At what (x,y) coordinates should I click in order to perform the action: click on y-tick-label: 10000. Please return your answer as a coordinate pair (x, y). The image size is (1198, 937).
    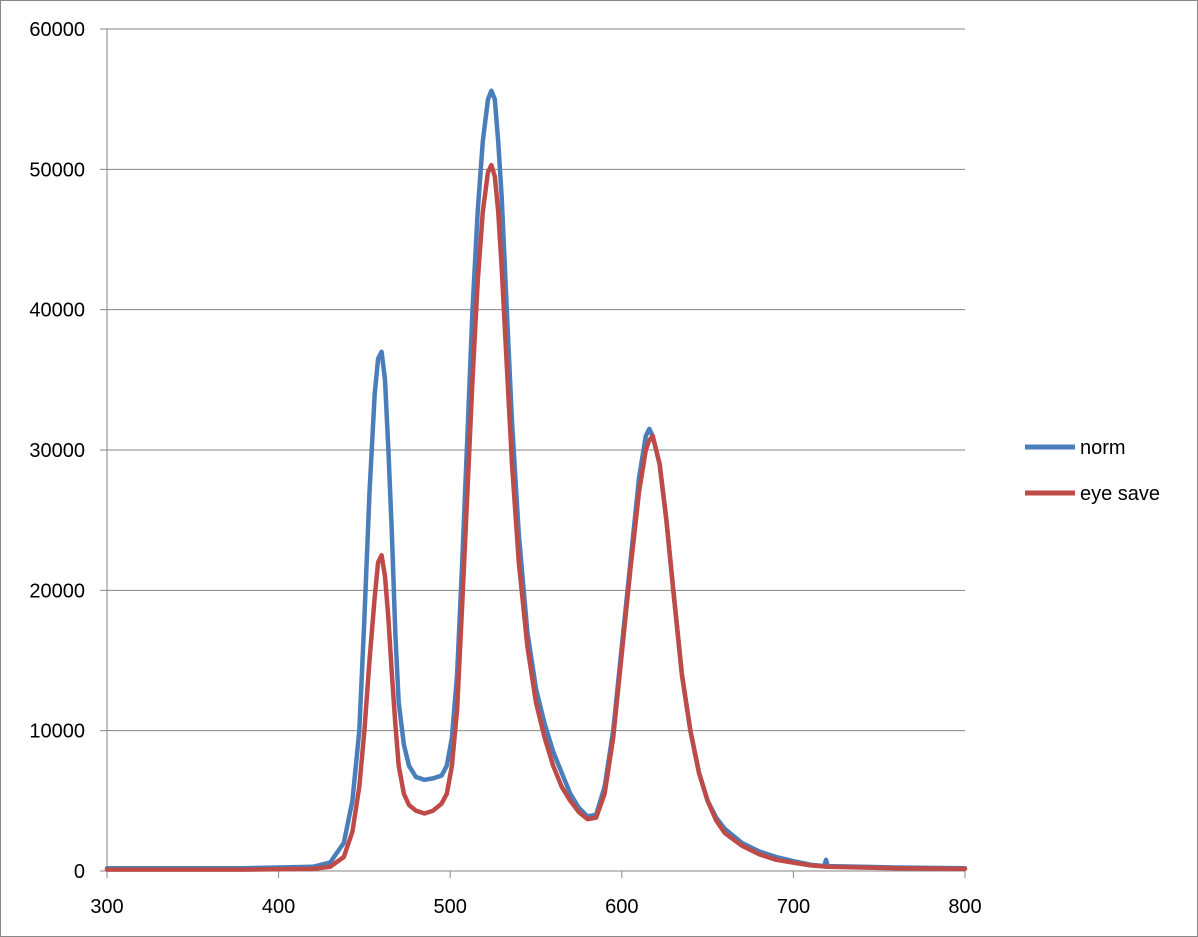
    Looking at the image, I should click on (57, 732).